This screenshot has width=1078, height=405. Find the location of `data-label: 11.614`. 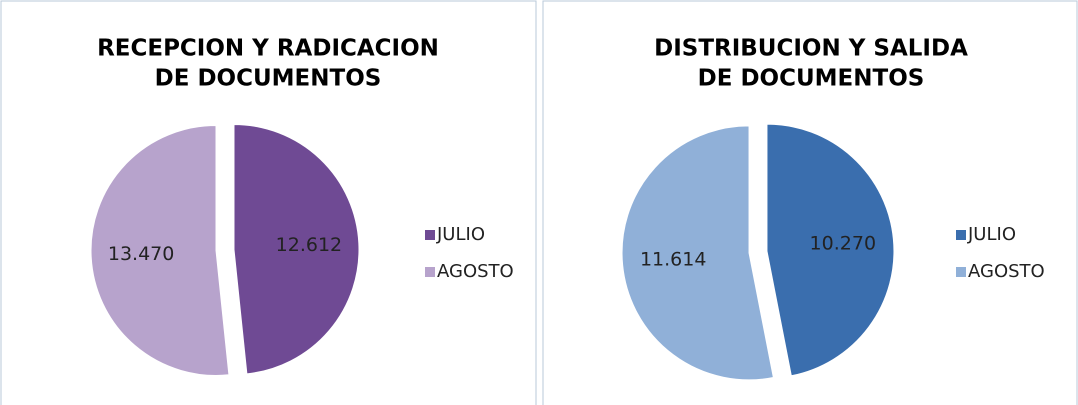

data-label: 11.614 is located at coordinates (673, 260).